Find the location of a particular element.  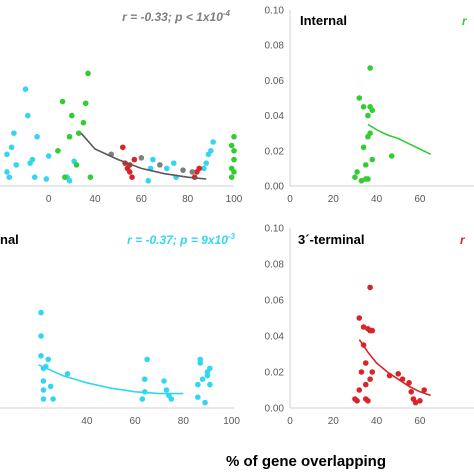

x-axis-label: % of gene overlapping is located at coordinates (306, 461).